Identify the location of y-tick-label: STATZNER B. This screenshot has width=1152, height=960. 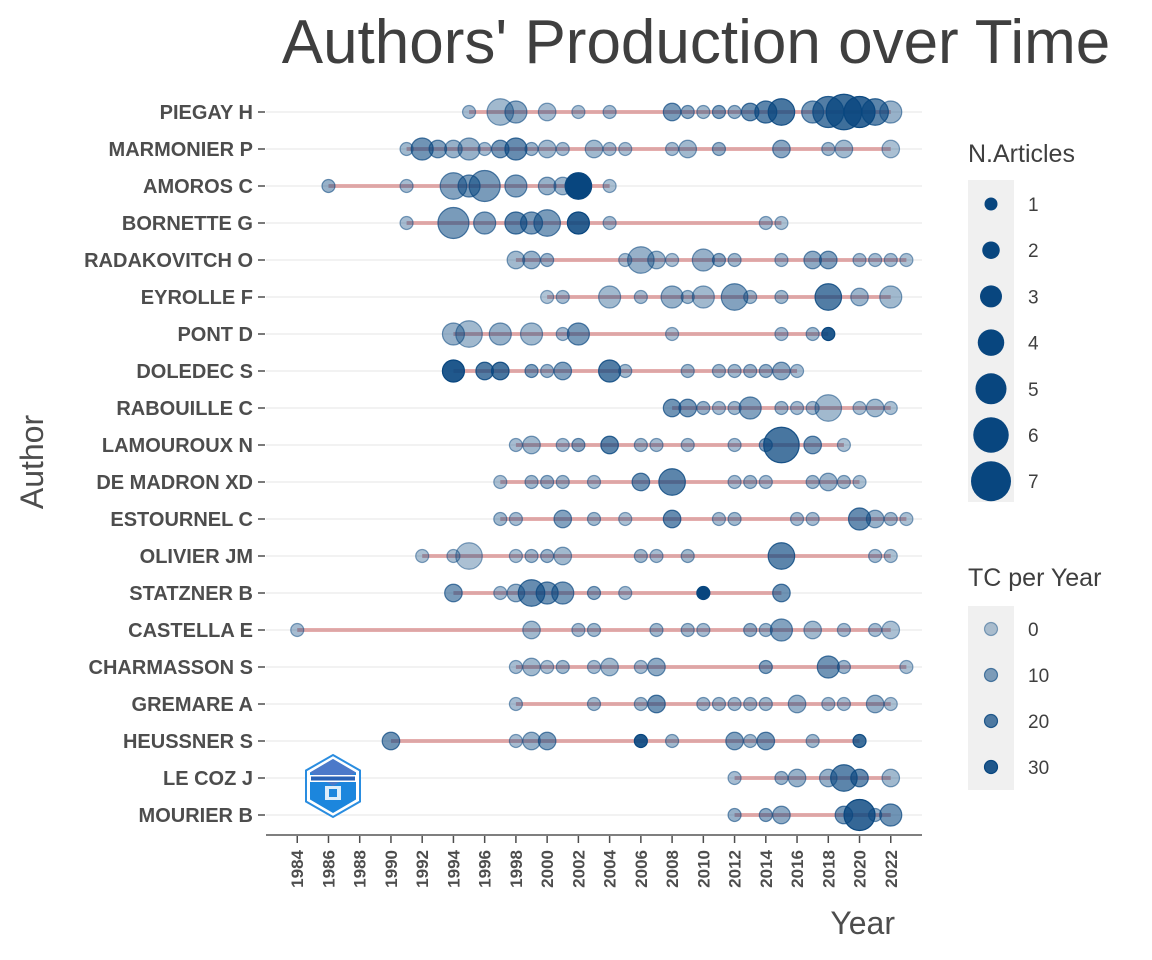
(191, 594).